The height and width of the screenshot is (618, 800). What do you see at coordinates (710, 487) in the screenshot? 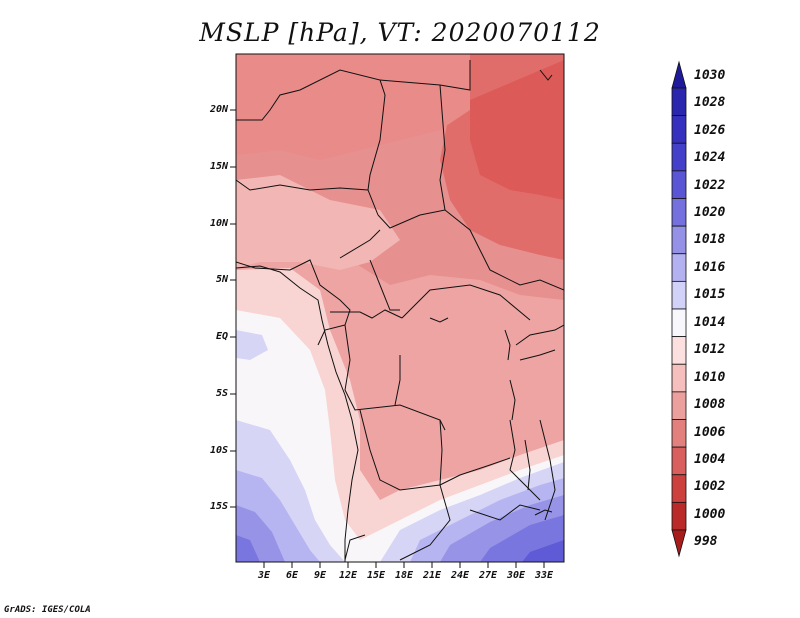
I see `colorbar-label: 1002` at bounding box center [710, 487].